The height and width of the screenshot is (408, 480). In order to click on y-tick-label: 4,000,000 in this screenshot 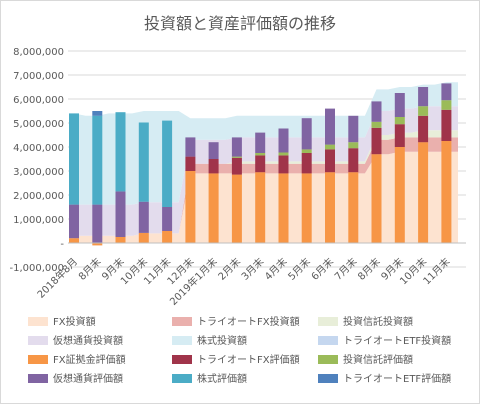, I will do `click(38, 148)`.